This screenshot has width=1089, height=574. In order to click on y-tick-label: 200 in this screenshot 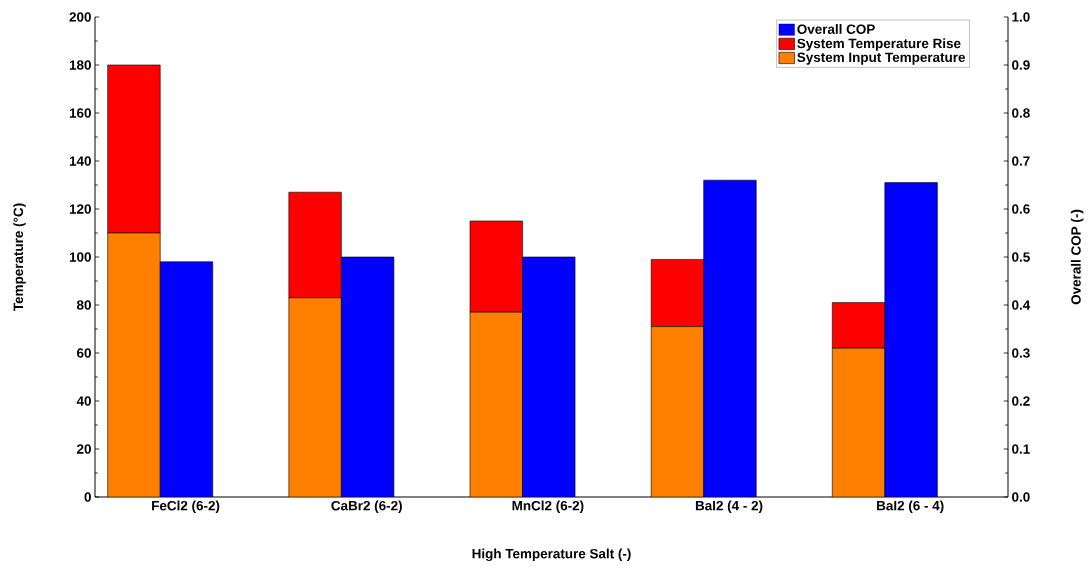, I will do `click(80, 17)`.